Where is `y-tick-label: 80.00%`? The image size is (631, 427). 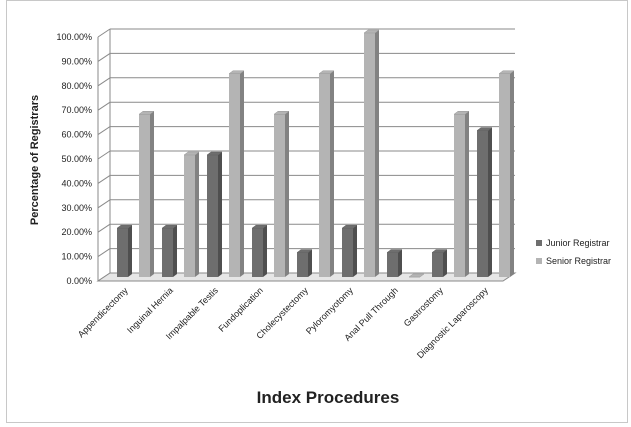 y-tick-label: 80.00% is located at coordinates (76, 86).